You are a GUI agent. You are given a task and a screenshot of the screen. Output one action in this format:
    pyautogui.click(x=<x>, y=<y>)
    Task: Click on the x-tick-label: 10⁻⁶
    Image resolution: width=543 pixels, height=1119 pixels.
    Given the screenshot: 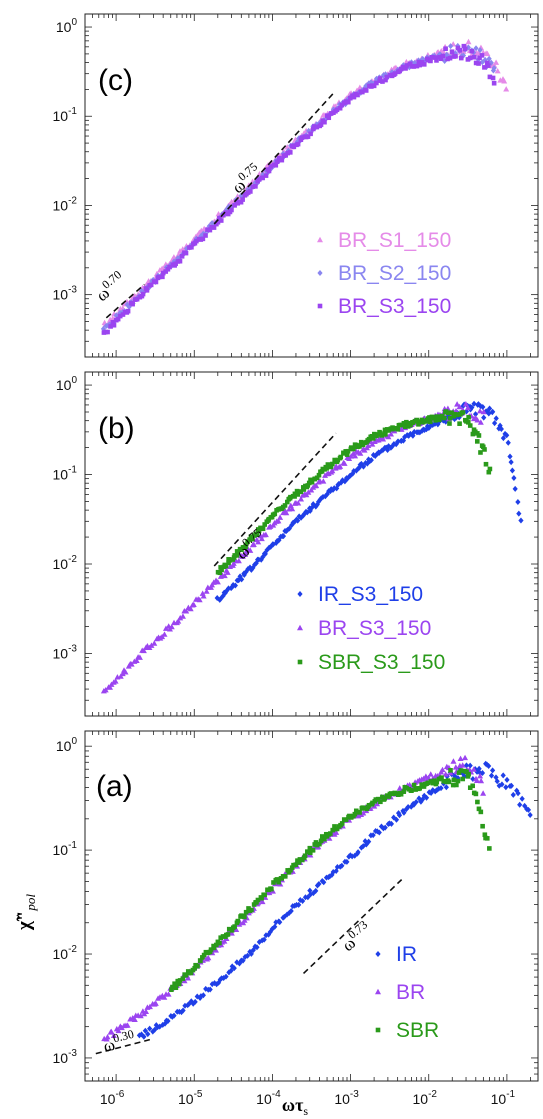 What is the action you would take?
    pyautogui.click(x=112, y=1098)
    